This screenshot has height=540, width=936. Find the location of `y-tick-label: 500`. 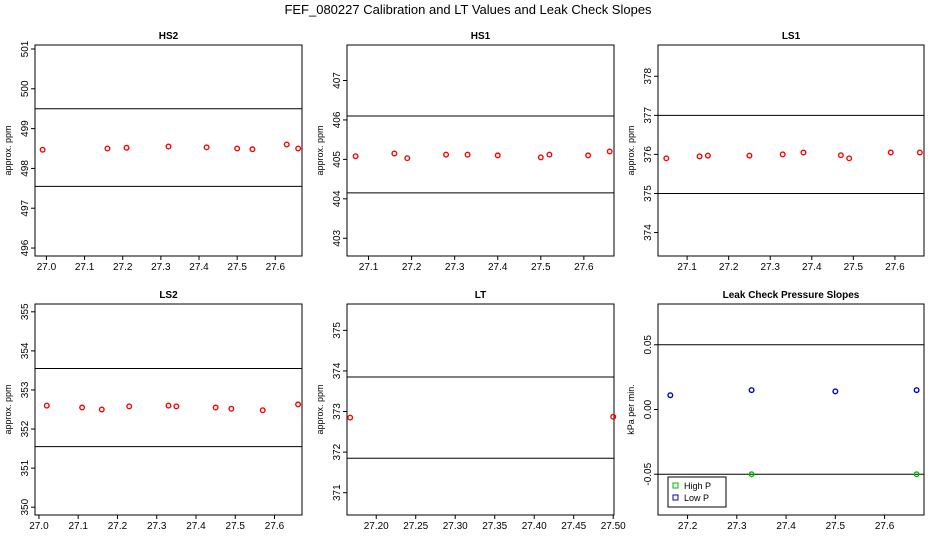

y-tick-label: 500 is located at coordinates (25, 88).